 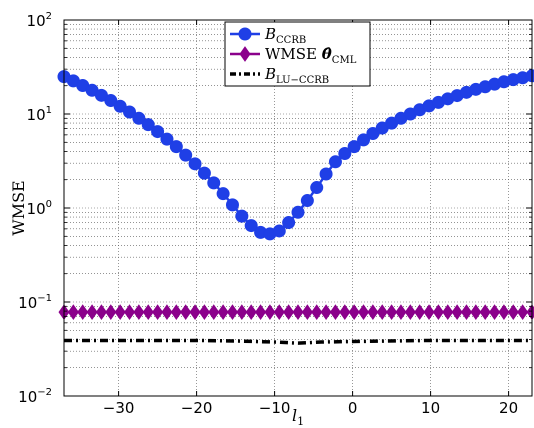 What do you see at coordinates (430, 408) in the screenshot?
I see `x-tick-label: 10` at bounding box center [430, 408].